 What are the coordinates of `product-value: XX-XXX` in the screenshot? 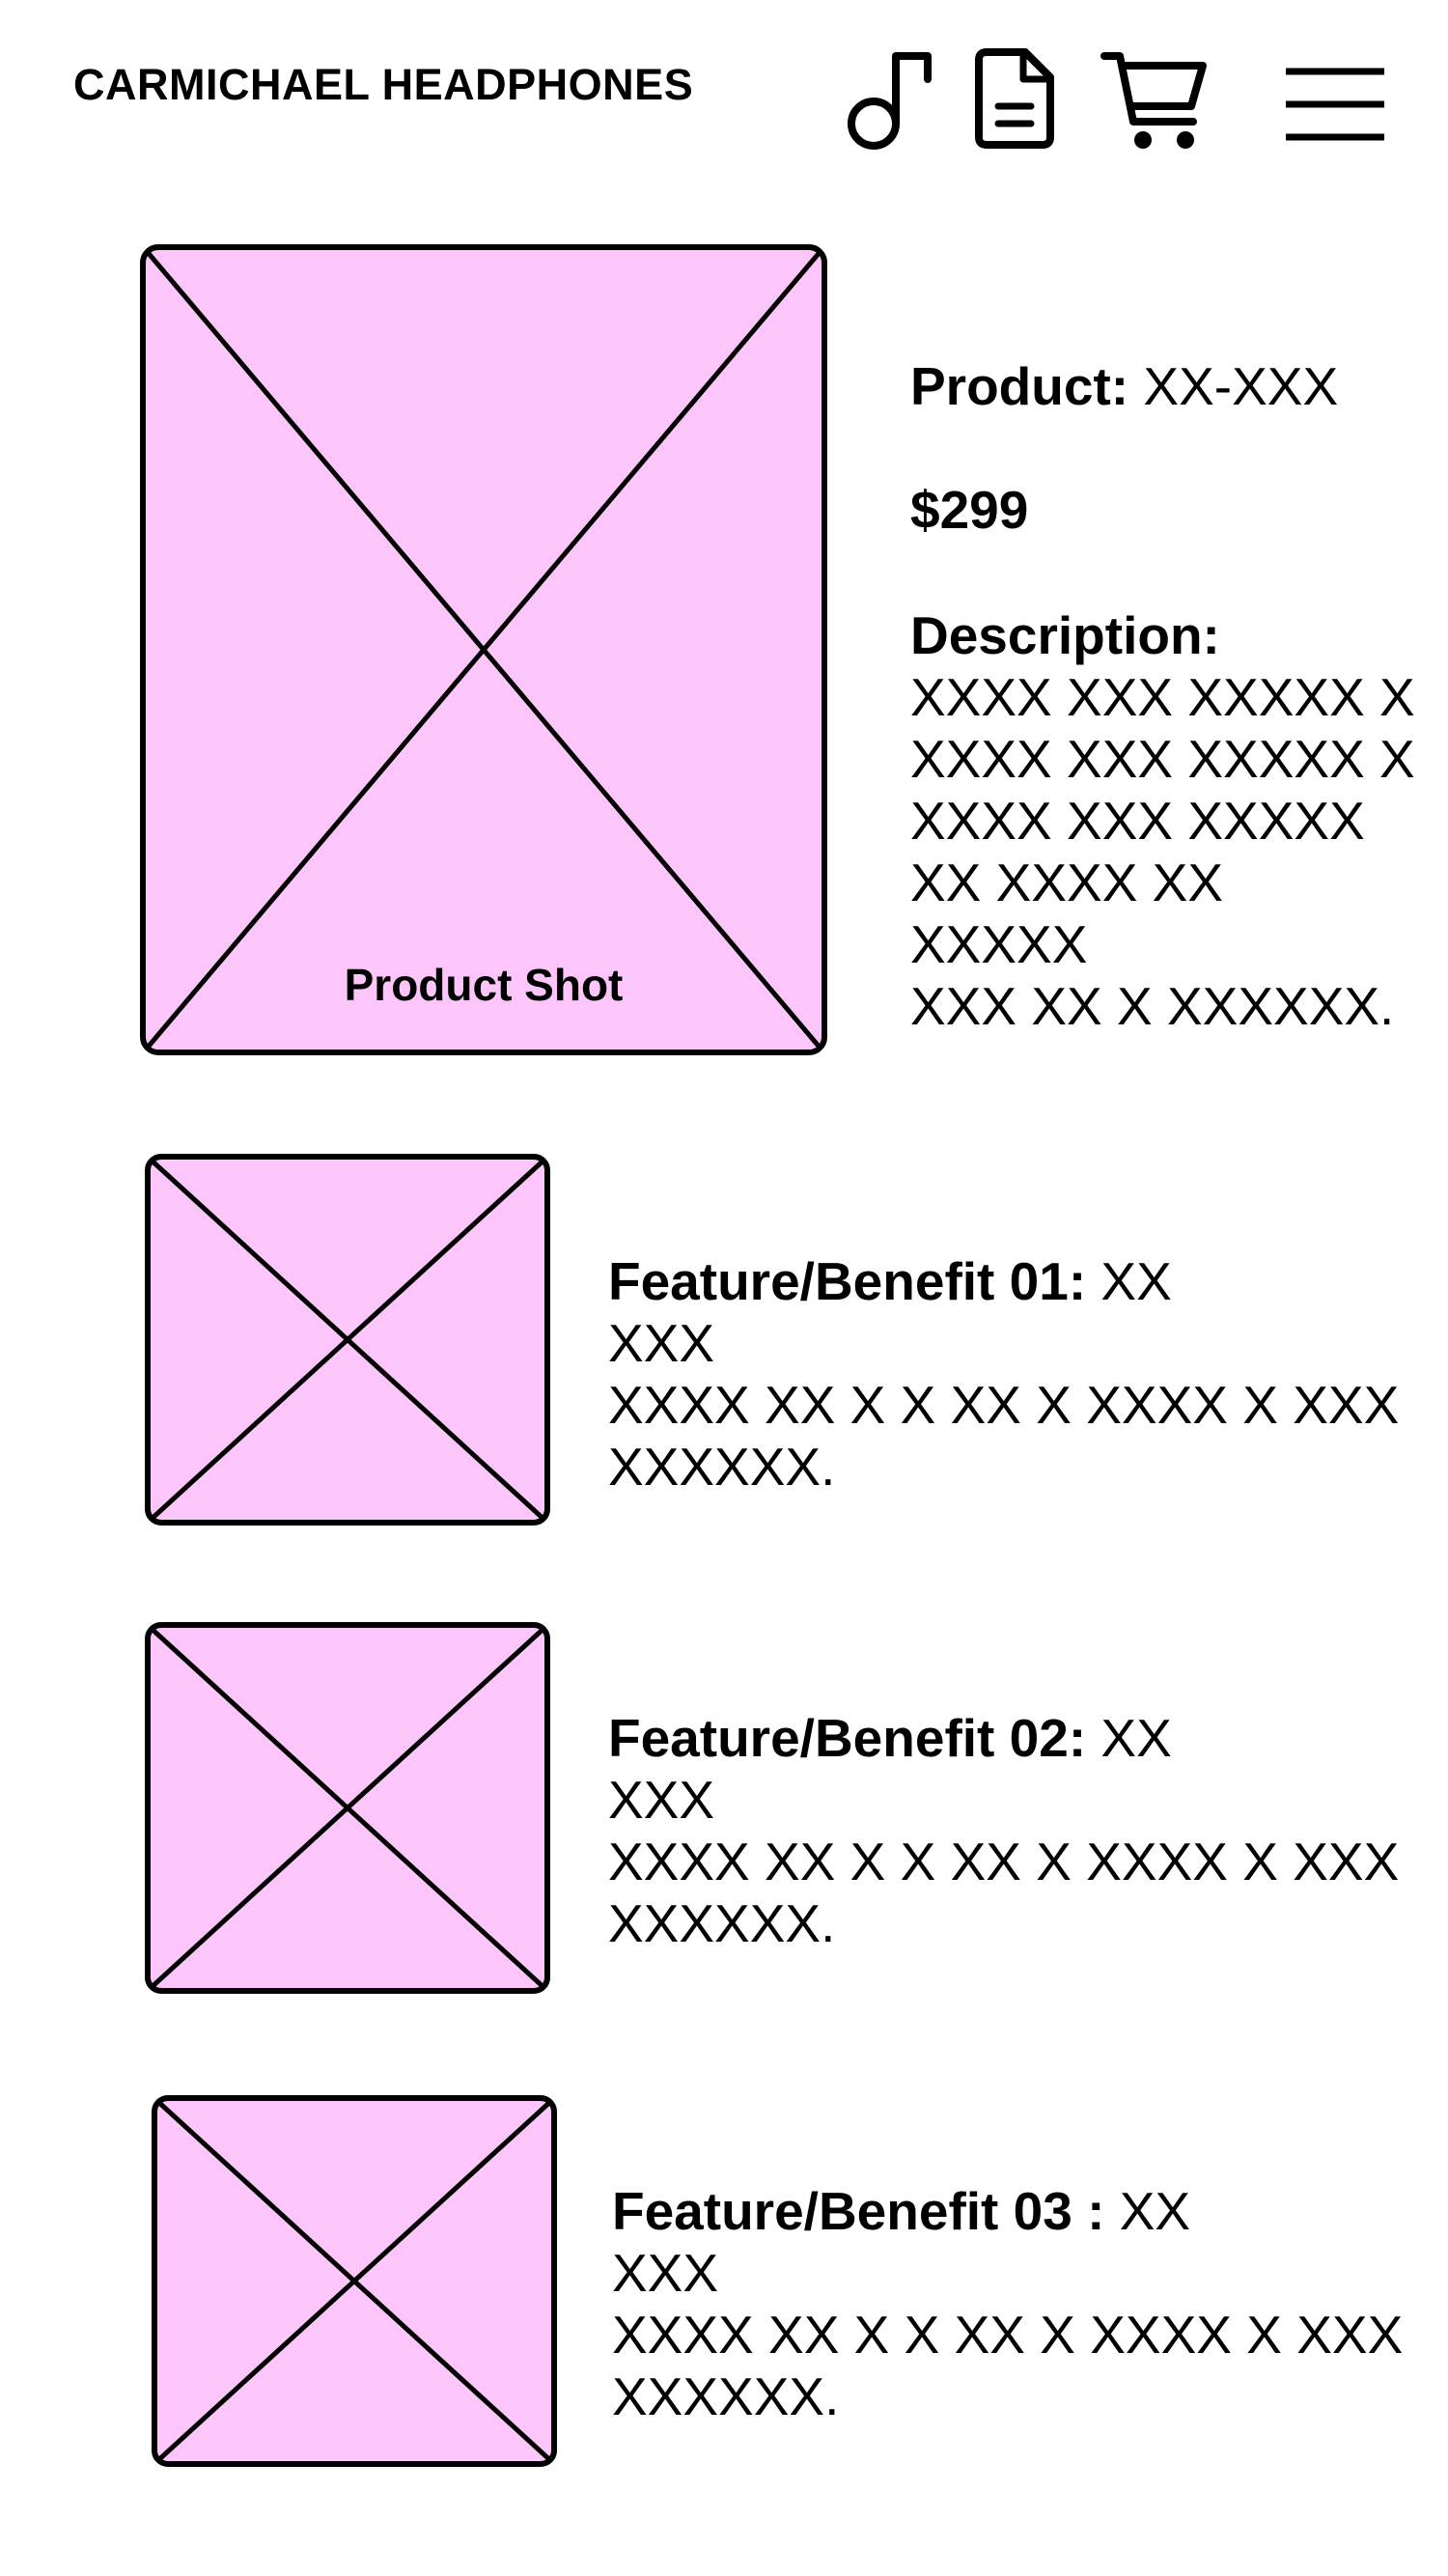 It's located at (1234, 386).